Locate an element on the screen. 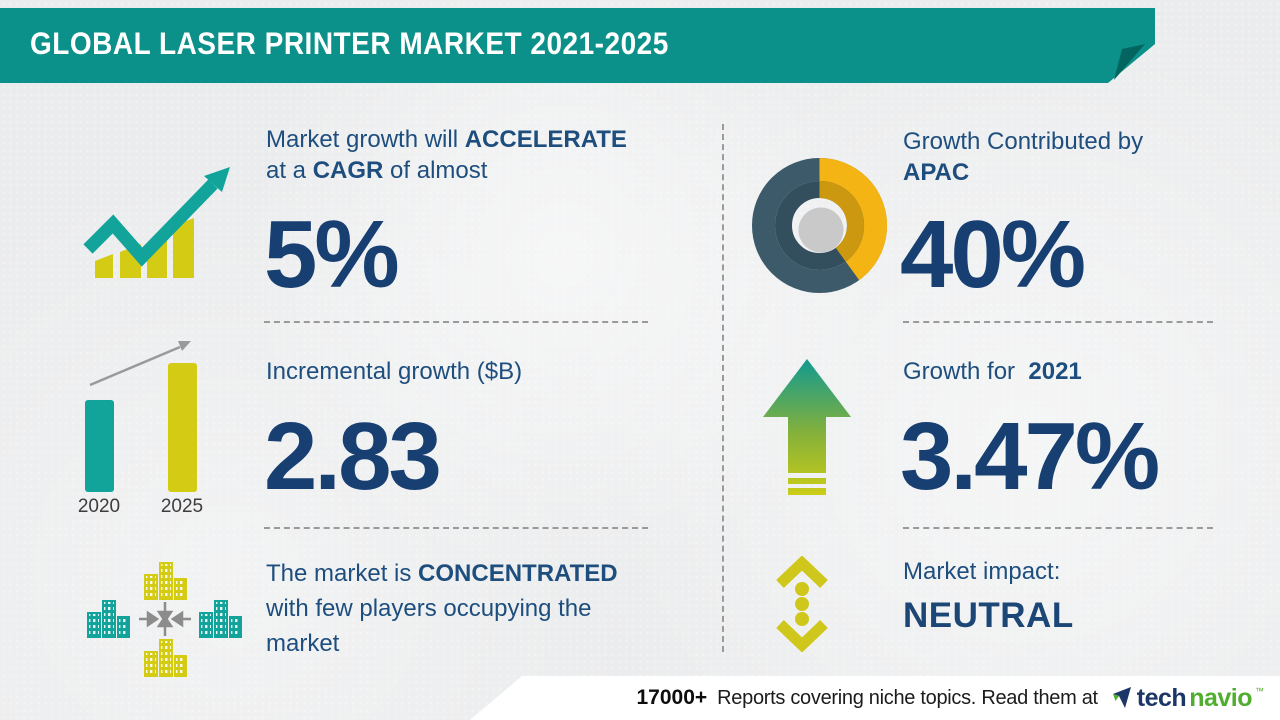  incremental-growth-label: Incremental growth ($B) is located at coordinates (394, 371).